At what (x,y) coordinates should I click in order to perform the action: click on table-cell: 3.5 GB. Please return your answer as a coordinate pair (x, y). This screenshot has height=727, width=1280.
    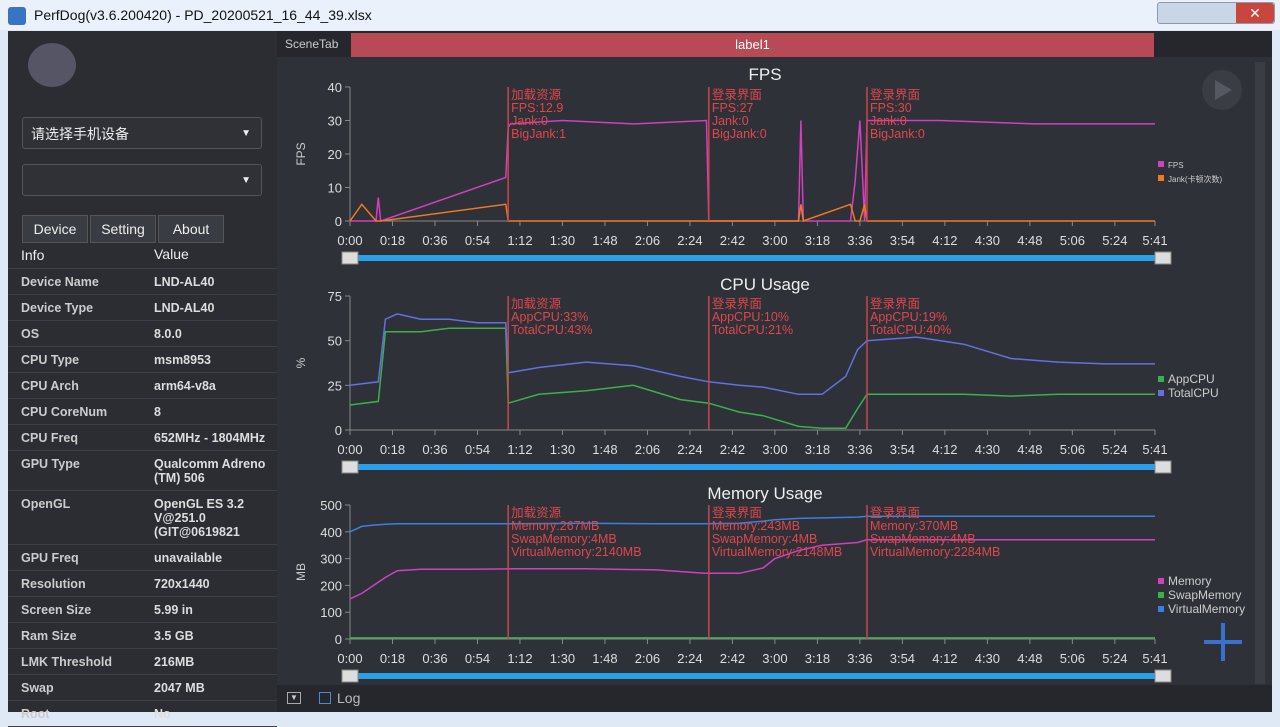
    Looking at the image, I should click on (174, 636).